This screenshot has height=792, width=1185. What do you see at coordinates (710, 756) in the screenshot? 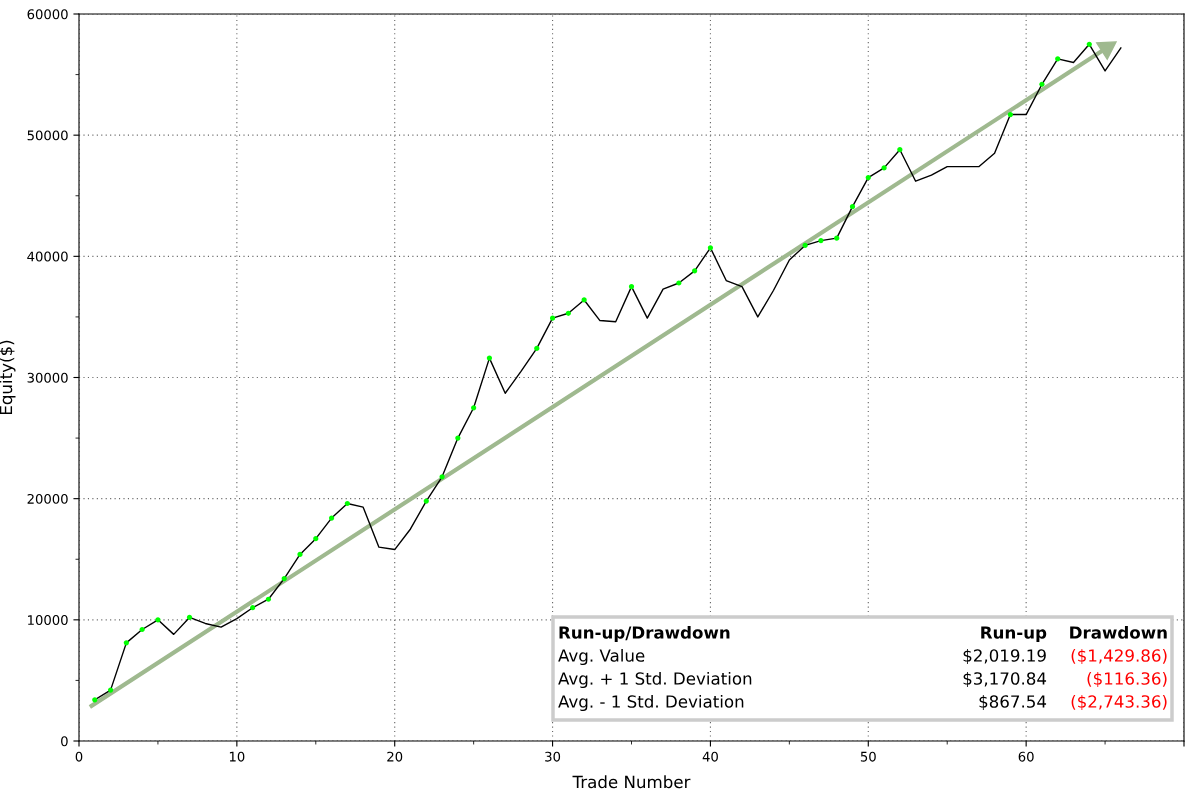
I see `x-tick-label: 40` at bounding box center [710, 756].